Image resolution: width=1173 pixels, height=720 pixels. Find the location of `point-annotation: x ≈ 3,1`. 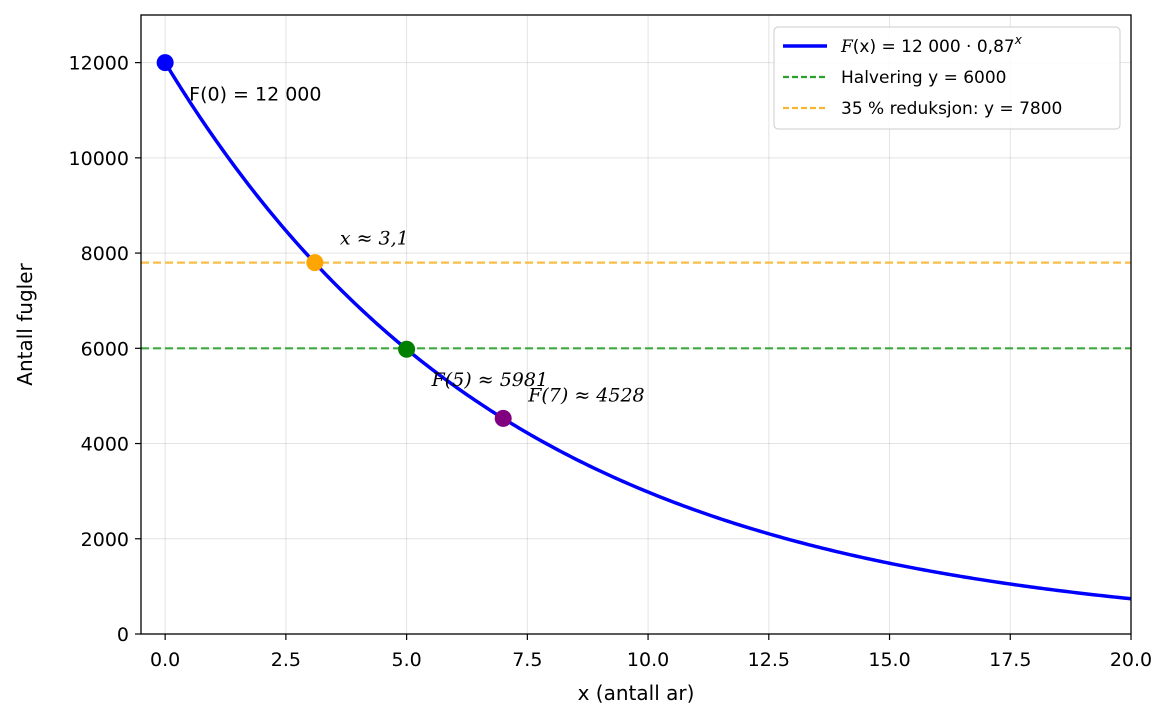

point-annotation: x ≈ 3,1 is located at coordinates (374, 239).